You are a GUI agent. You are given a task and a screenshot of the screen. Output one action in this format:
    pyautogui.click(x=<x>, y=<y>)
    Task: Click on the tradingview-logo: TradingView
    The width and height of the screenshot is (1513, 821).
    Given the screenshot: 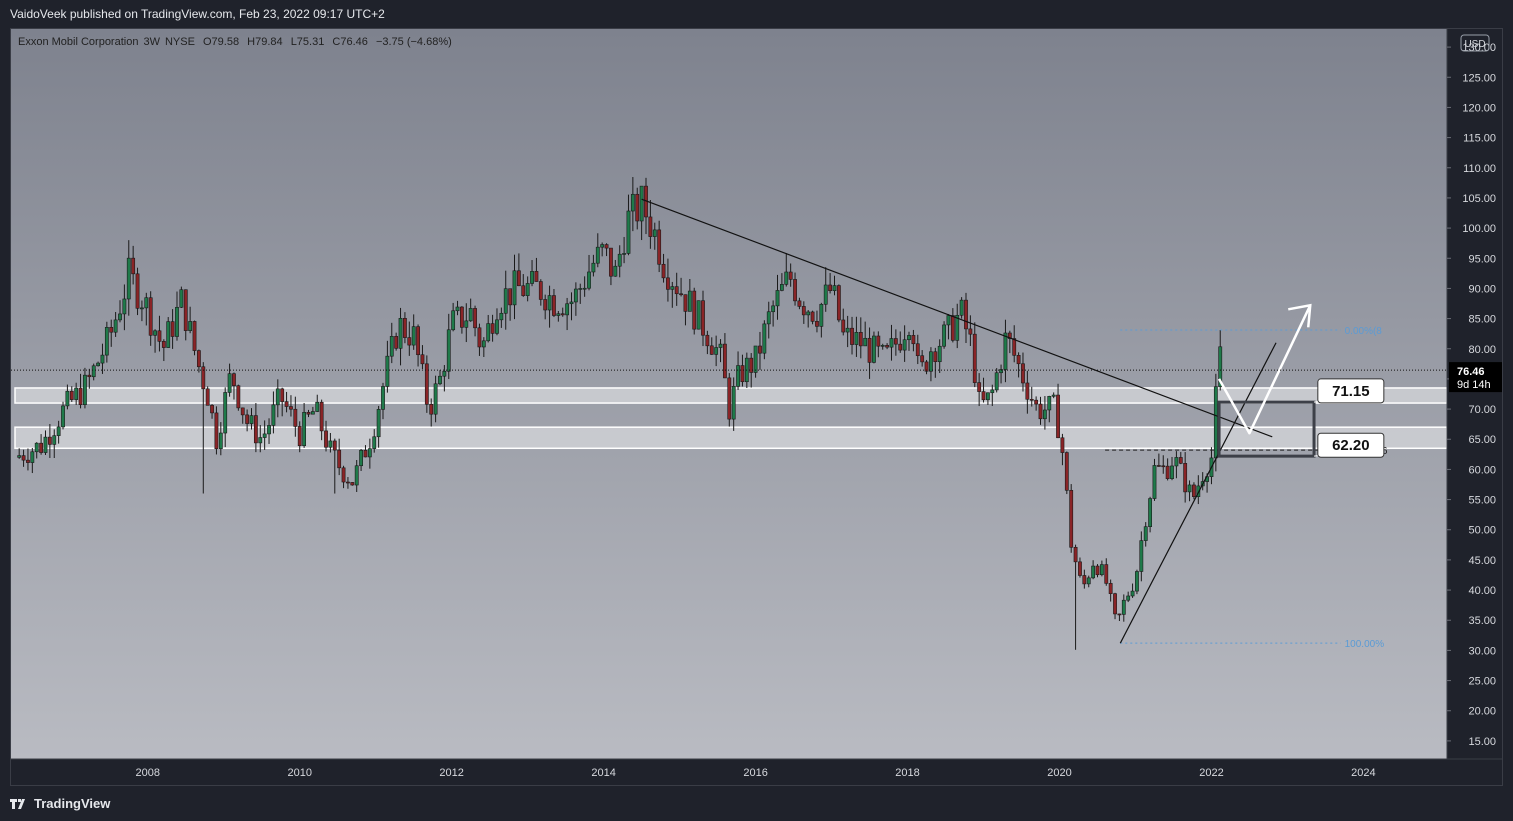 What is the action you would take?
    pyautogui.click(x=60, y=803)
    